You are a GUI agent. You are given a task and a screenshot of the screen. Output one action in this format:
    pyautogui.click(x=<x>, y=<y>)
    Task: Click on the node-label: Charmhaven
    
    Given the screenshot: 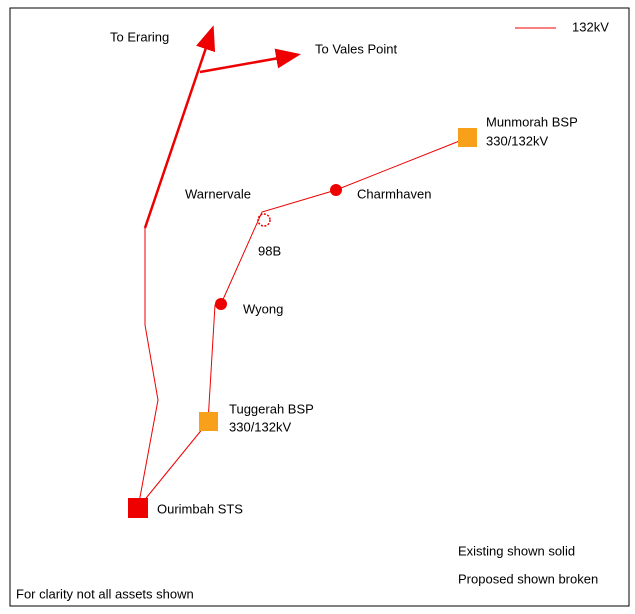 What is the action you would take?
    pyautogui.click(x=394, y=193)
    